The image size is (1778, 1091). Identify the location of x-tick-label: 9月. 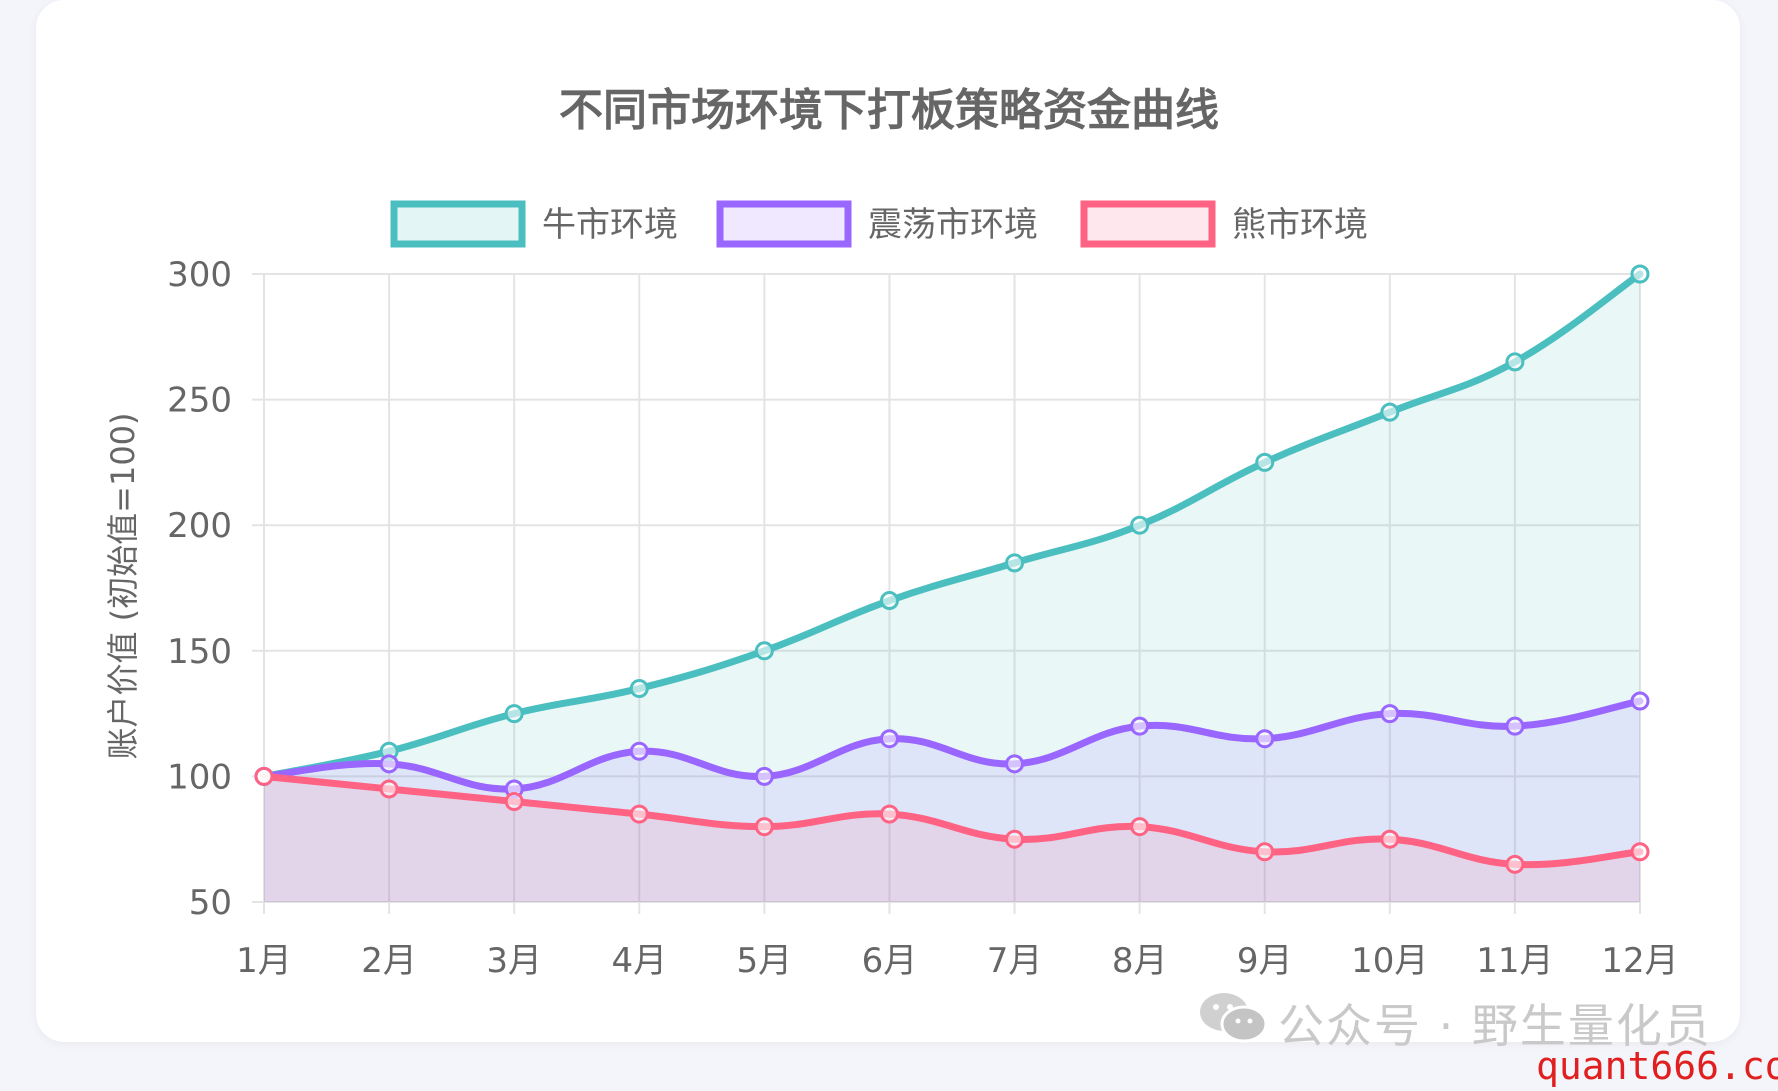
(1265, 961).